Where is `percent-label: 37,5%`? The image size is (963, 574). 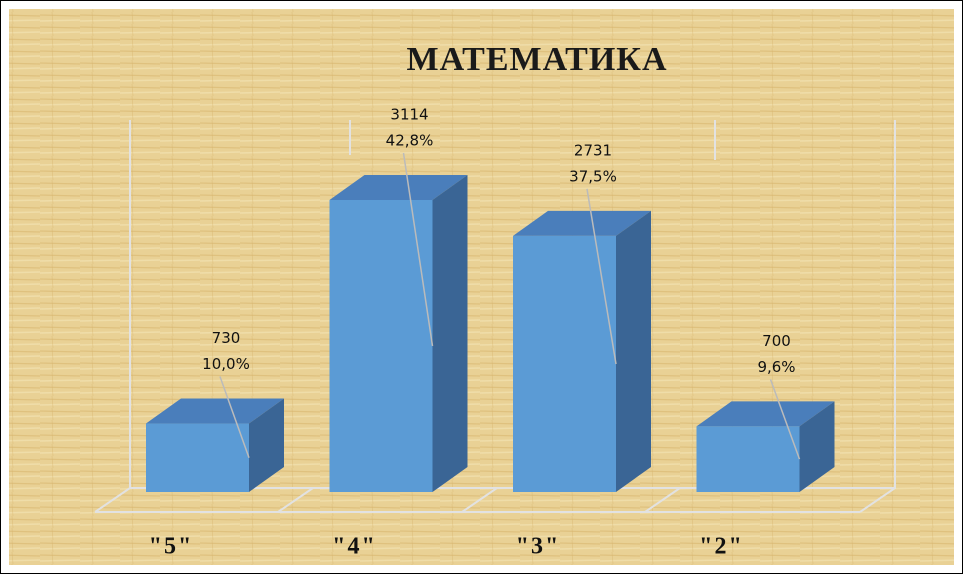 percent-label: 37,5% is located at coordinates (593, 176).